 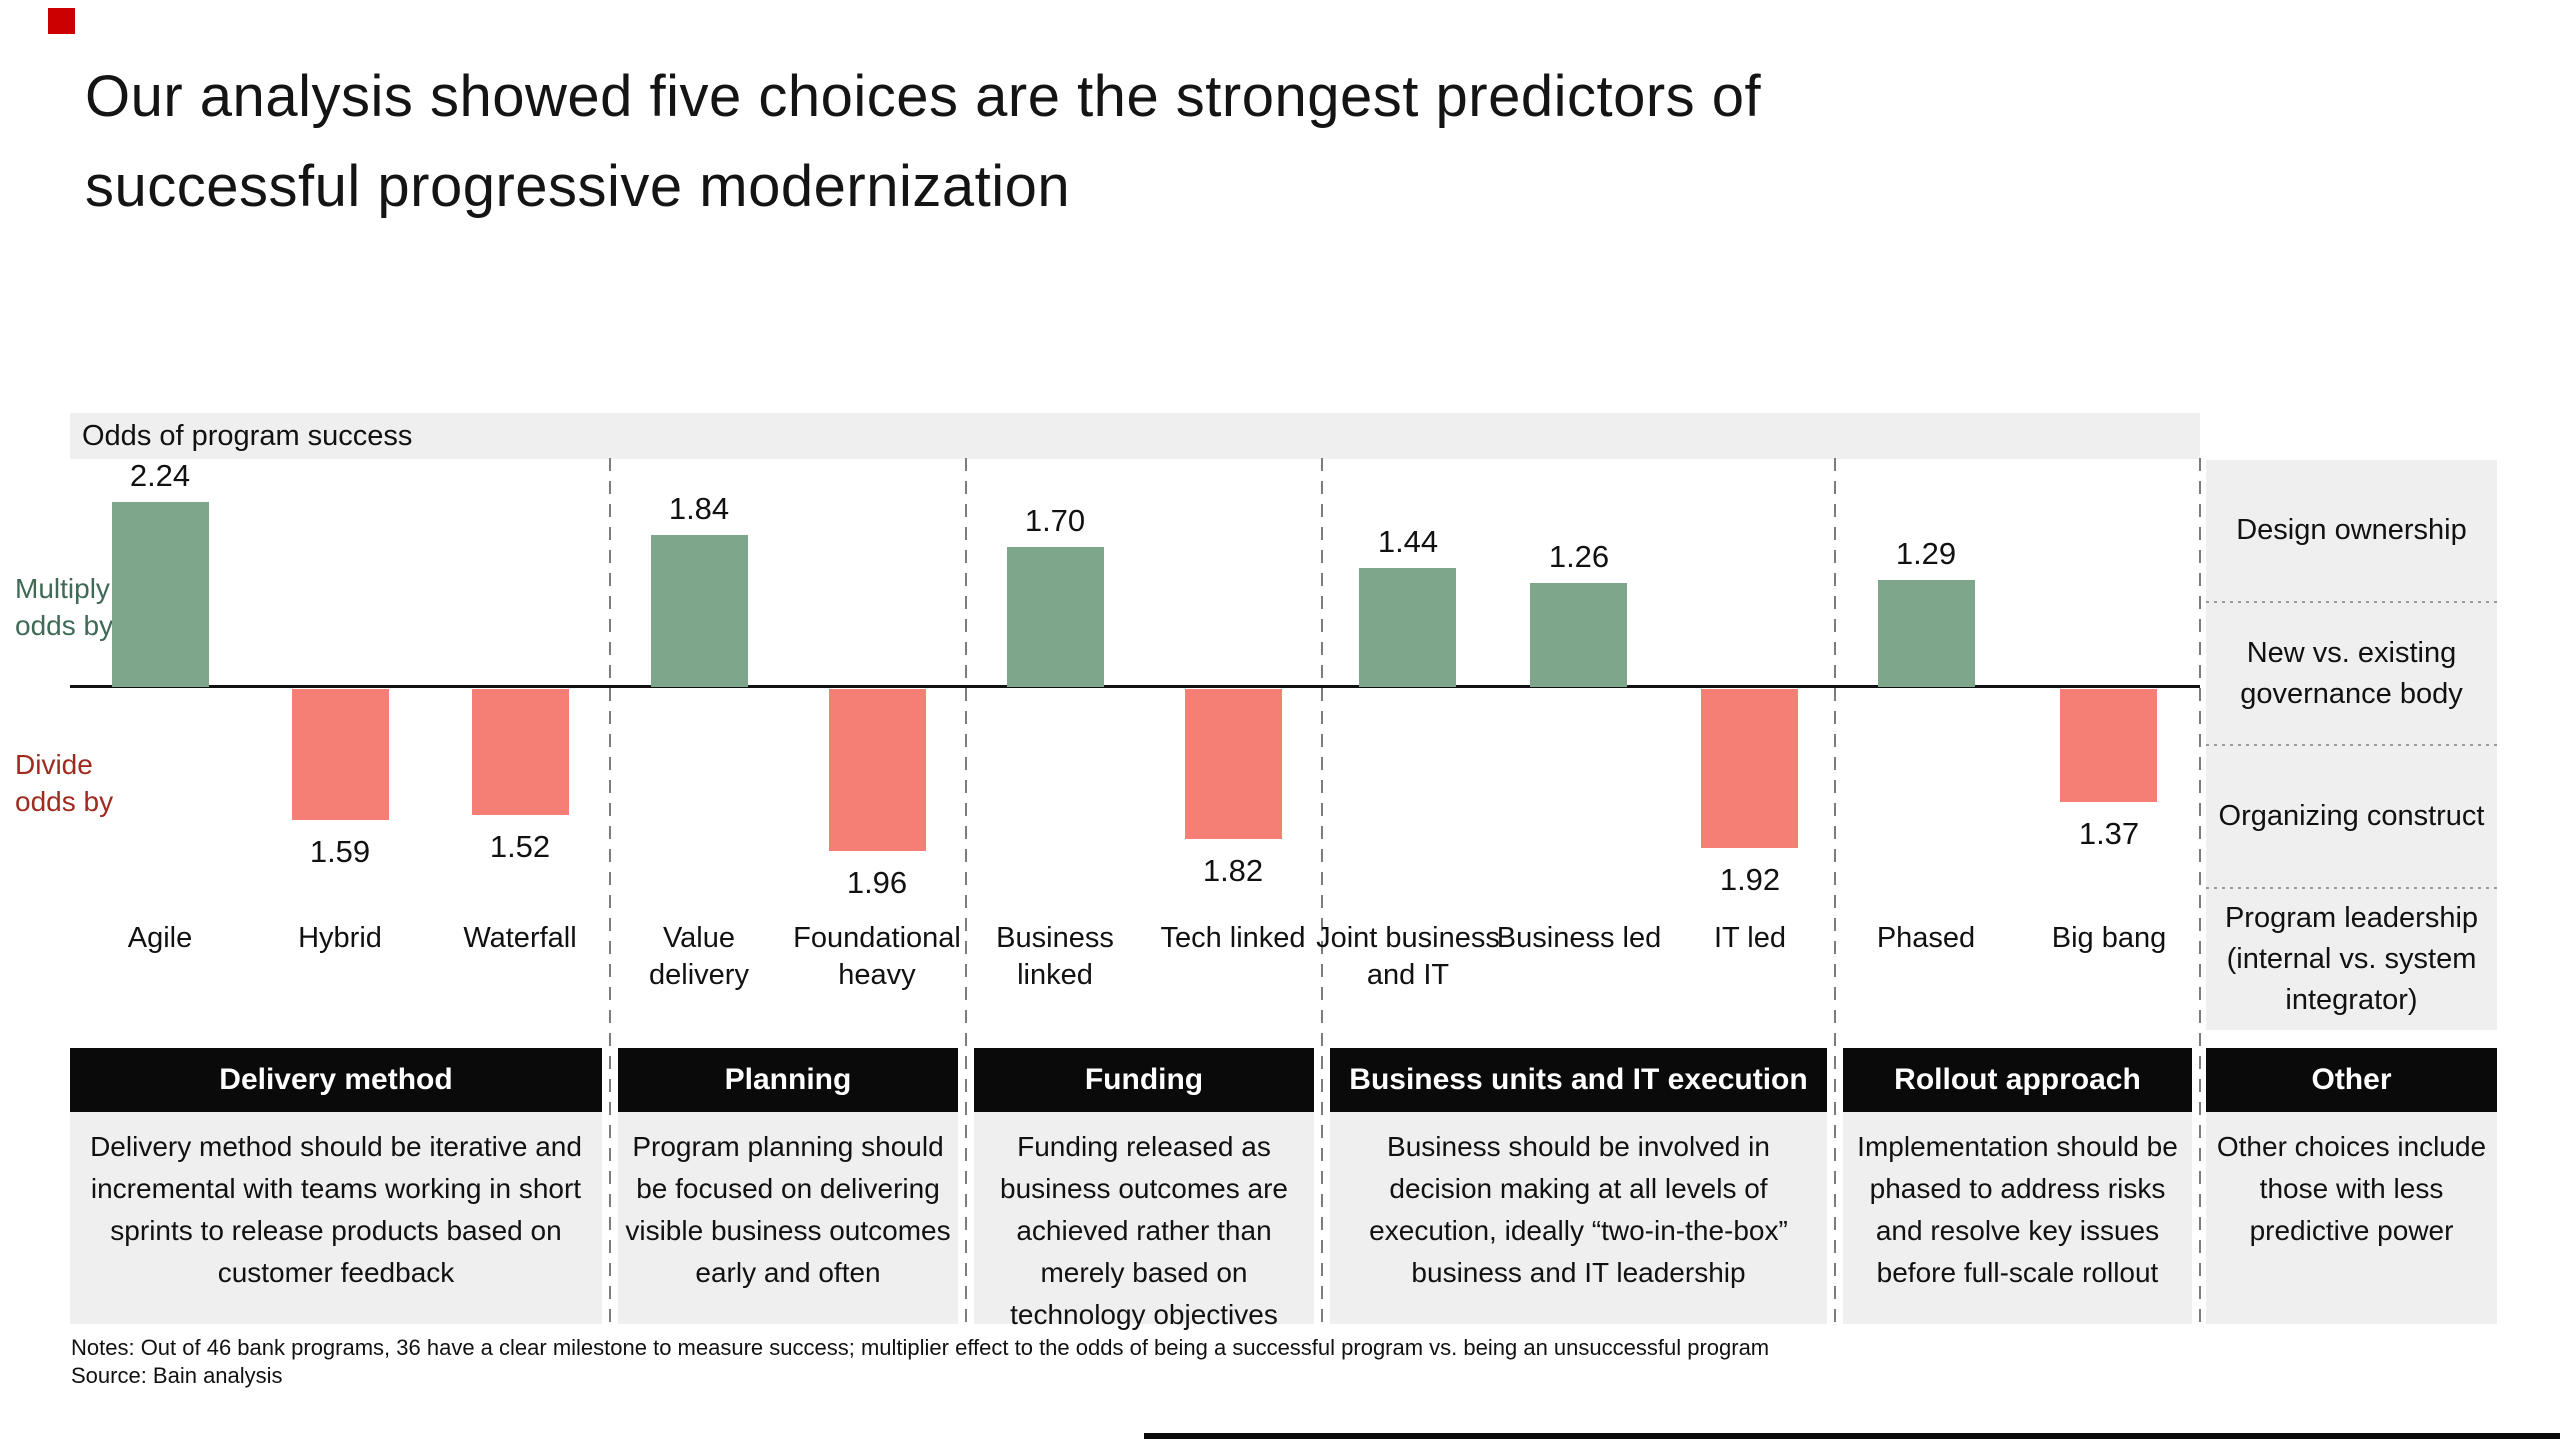 What do you see at coordinates (1408, 956) in the screenshot?
I see `bar-label: Joint business and IT` at bounding box center [1408, 956].